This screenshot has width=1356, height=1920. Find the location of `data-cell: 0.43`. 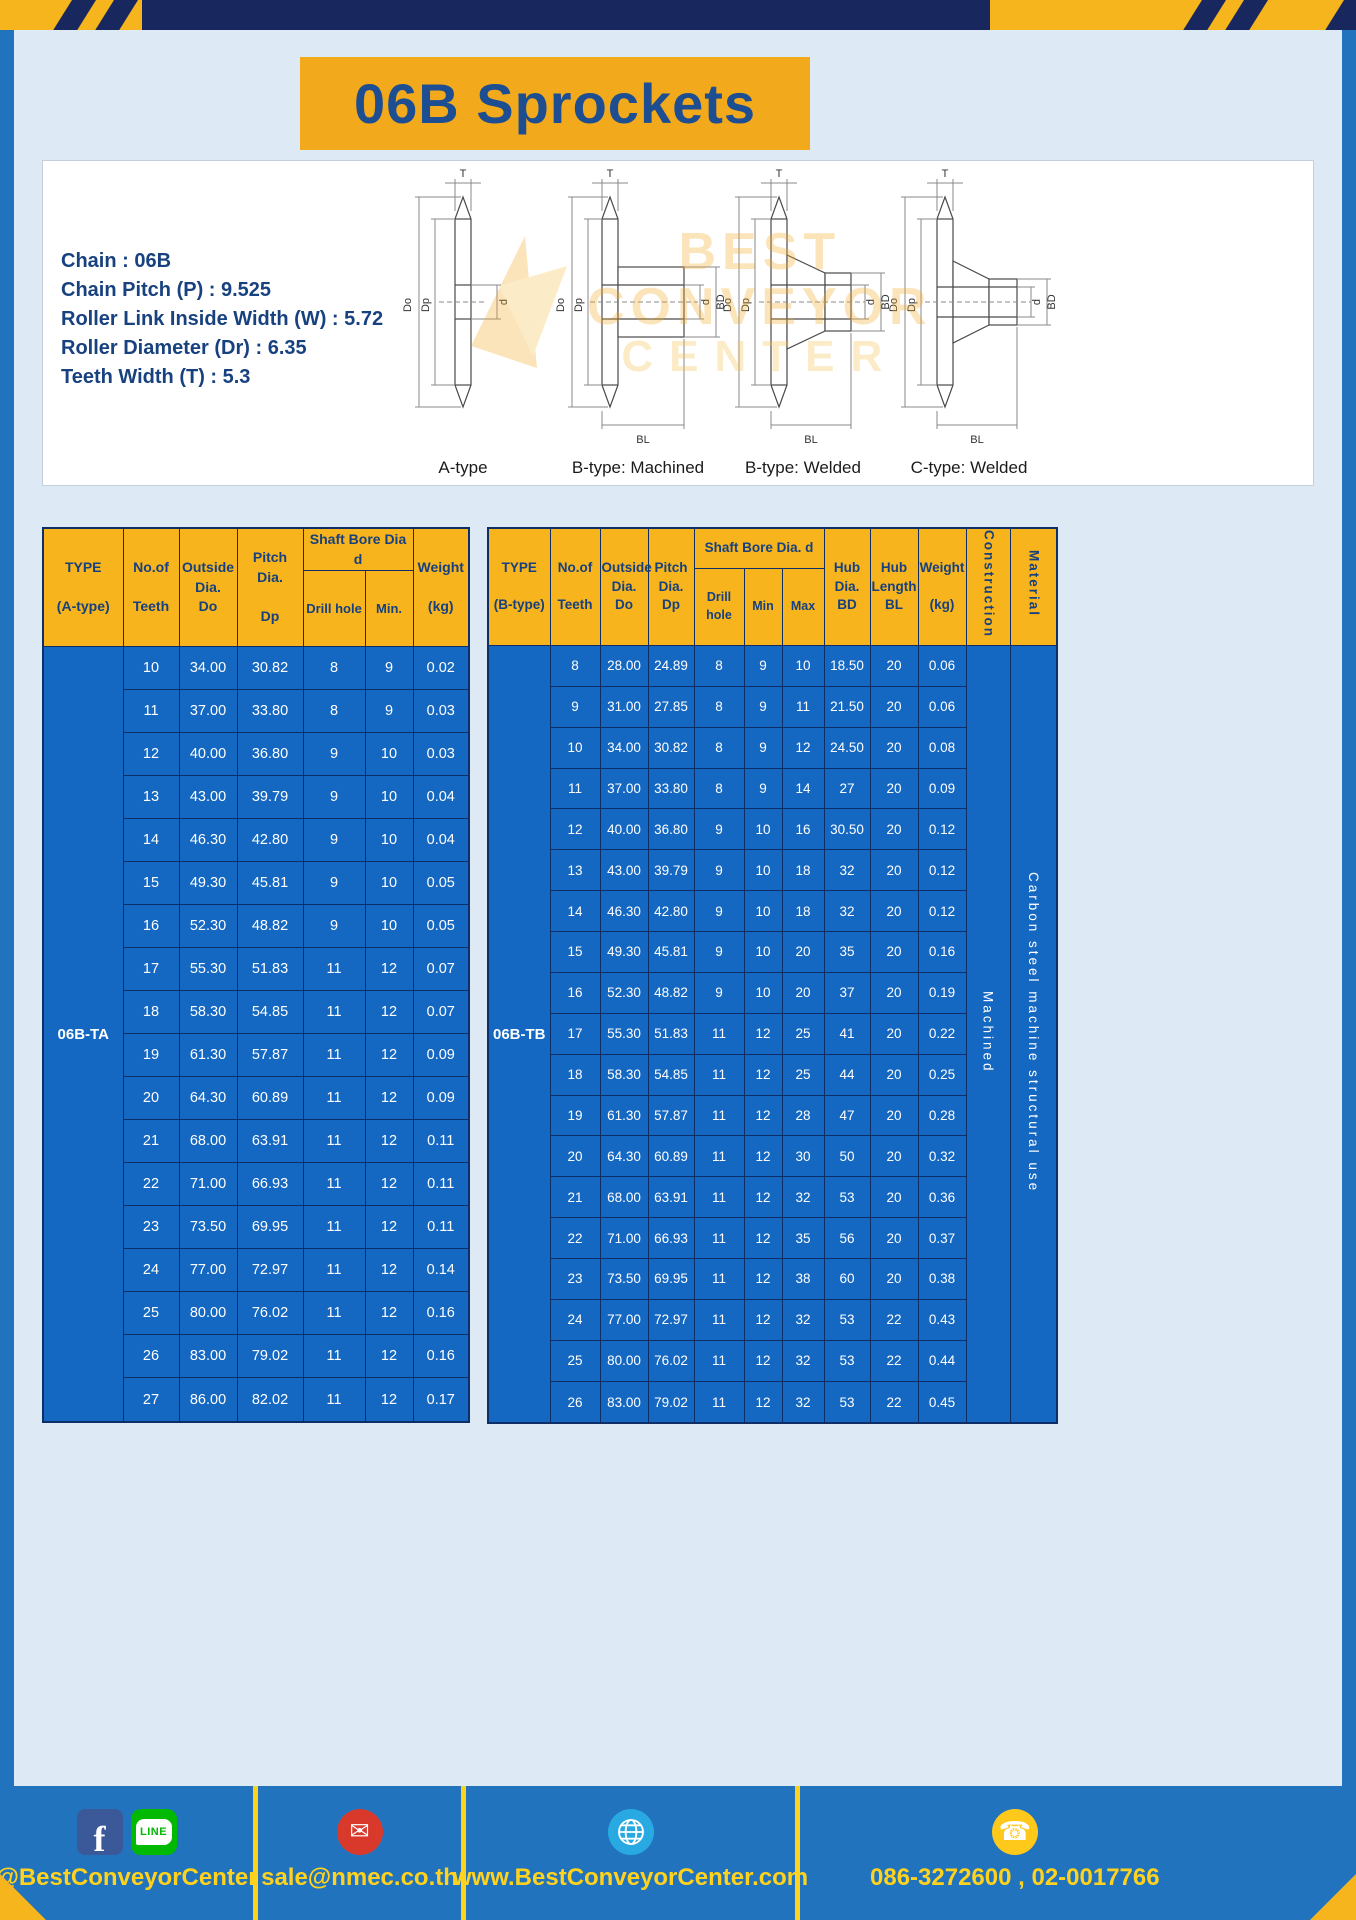

data-cell: 0.43 is located at coordinates (942, 1319).